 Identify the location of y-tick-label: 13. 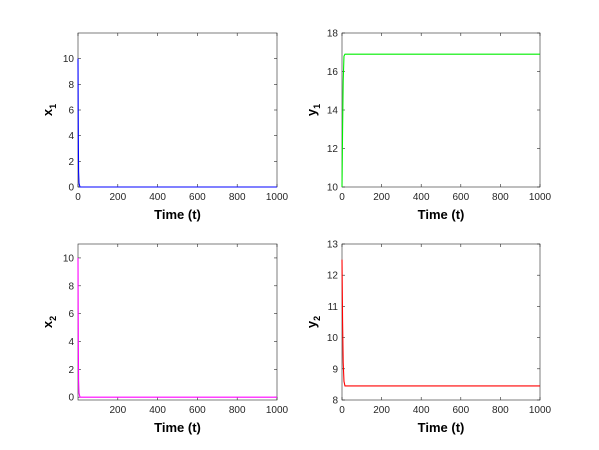
(333, 245).